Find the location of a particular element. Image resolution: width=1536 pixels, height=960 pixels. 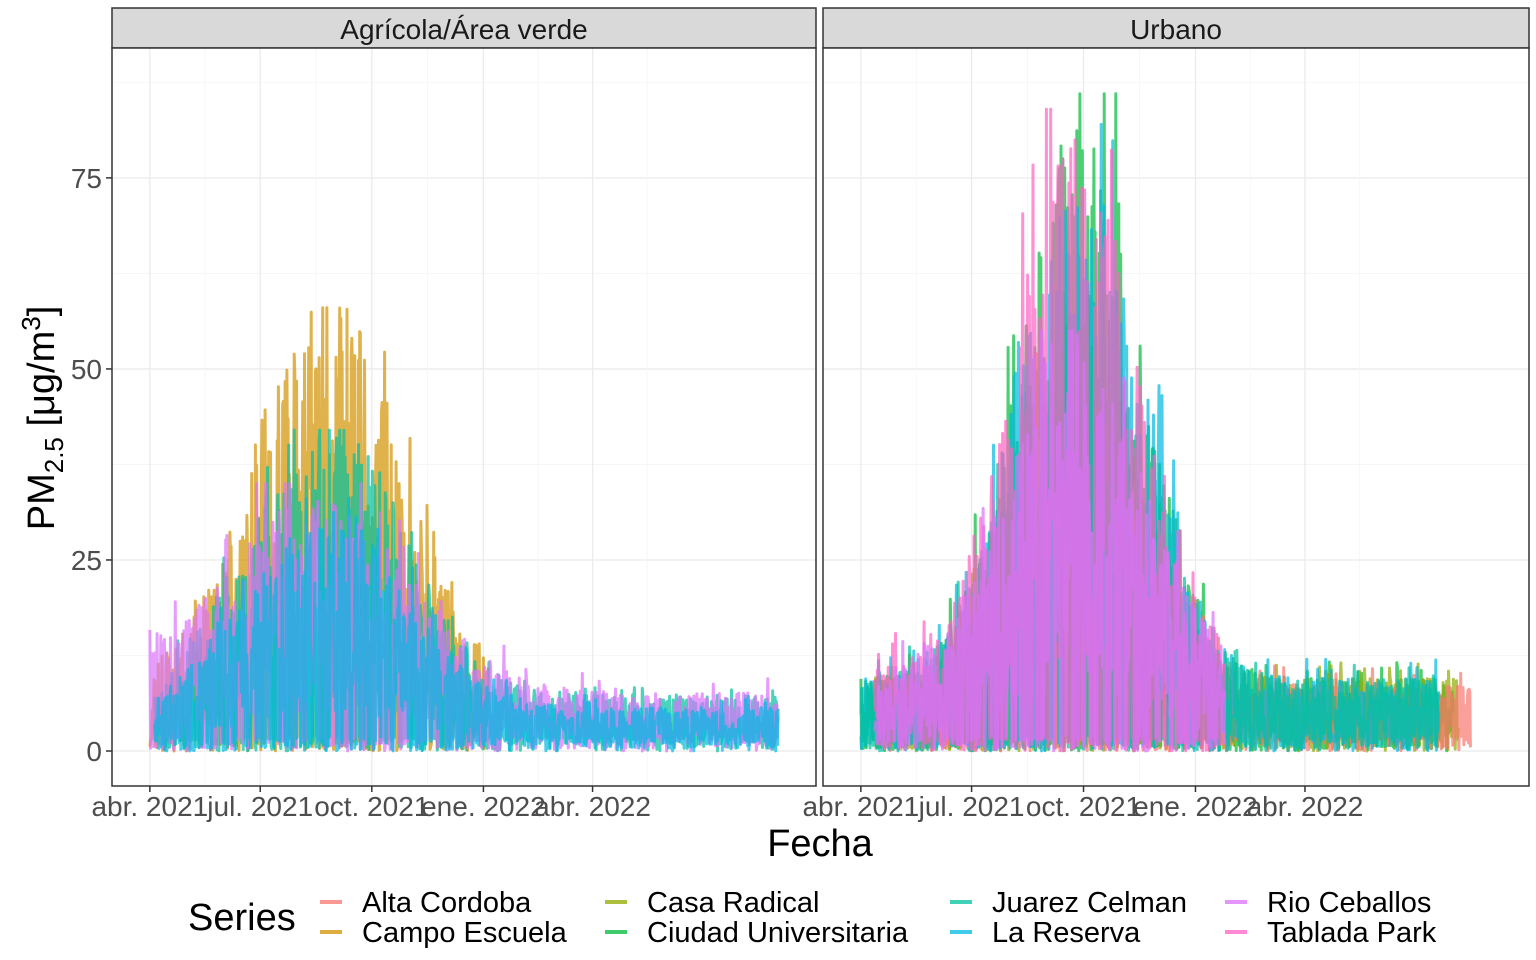

x-axis-title: Fecha is located at coordinates (820, 844).